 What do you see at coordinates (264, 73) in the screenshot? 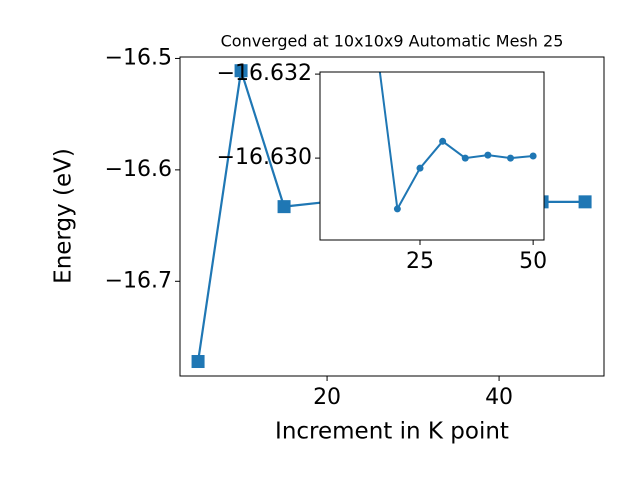
I see `y-tick-label: −16.632` at bounding box center [264, 73].